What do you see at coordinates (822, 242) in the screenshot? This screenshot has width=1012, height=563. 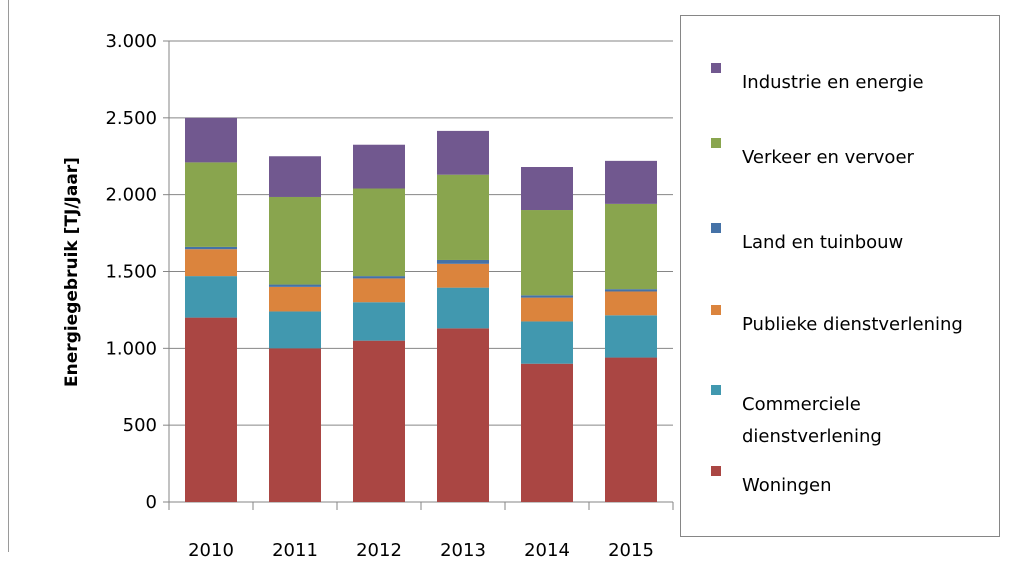 I see `legend-label: Land en tuinbouw` at bounding box center [822, 242].